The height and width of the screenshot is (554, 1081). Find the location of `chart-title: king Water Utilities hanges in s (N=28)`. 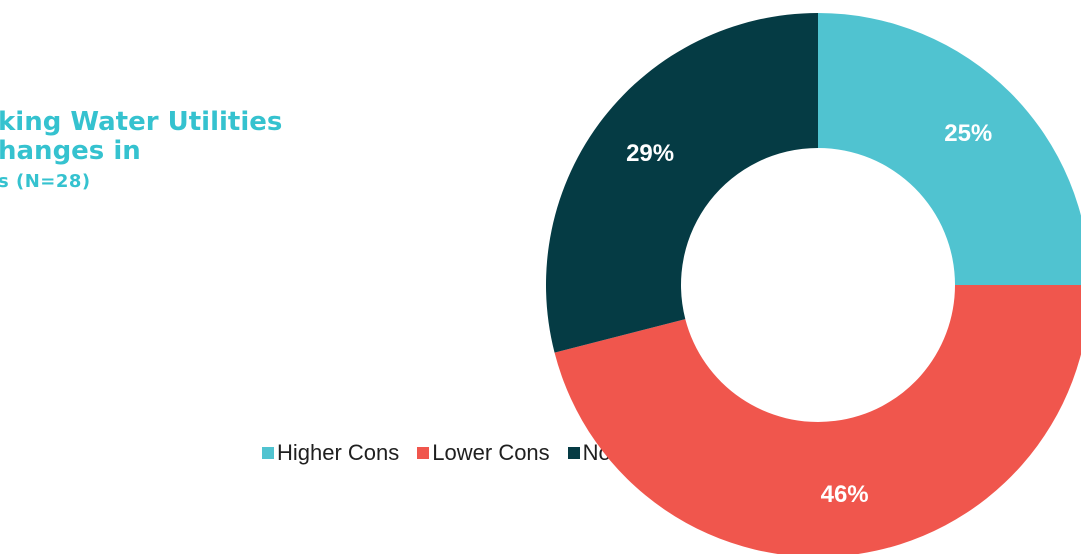

chart-title: king Water Utilities hanges in s (N=28) is located at coordinates (179, 150).